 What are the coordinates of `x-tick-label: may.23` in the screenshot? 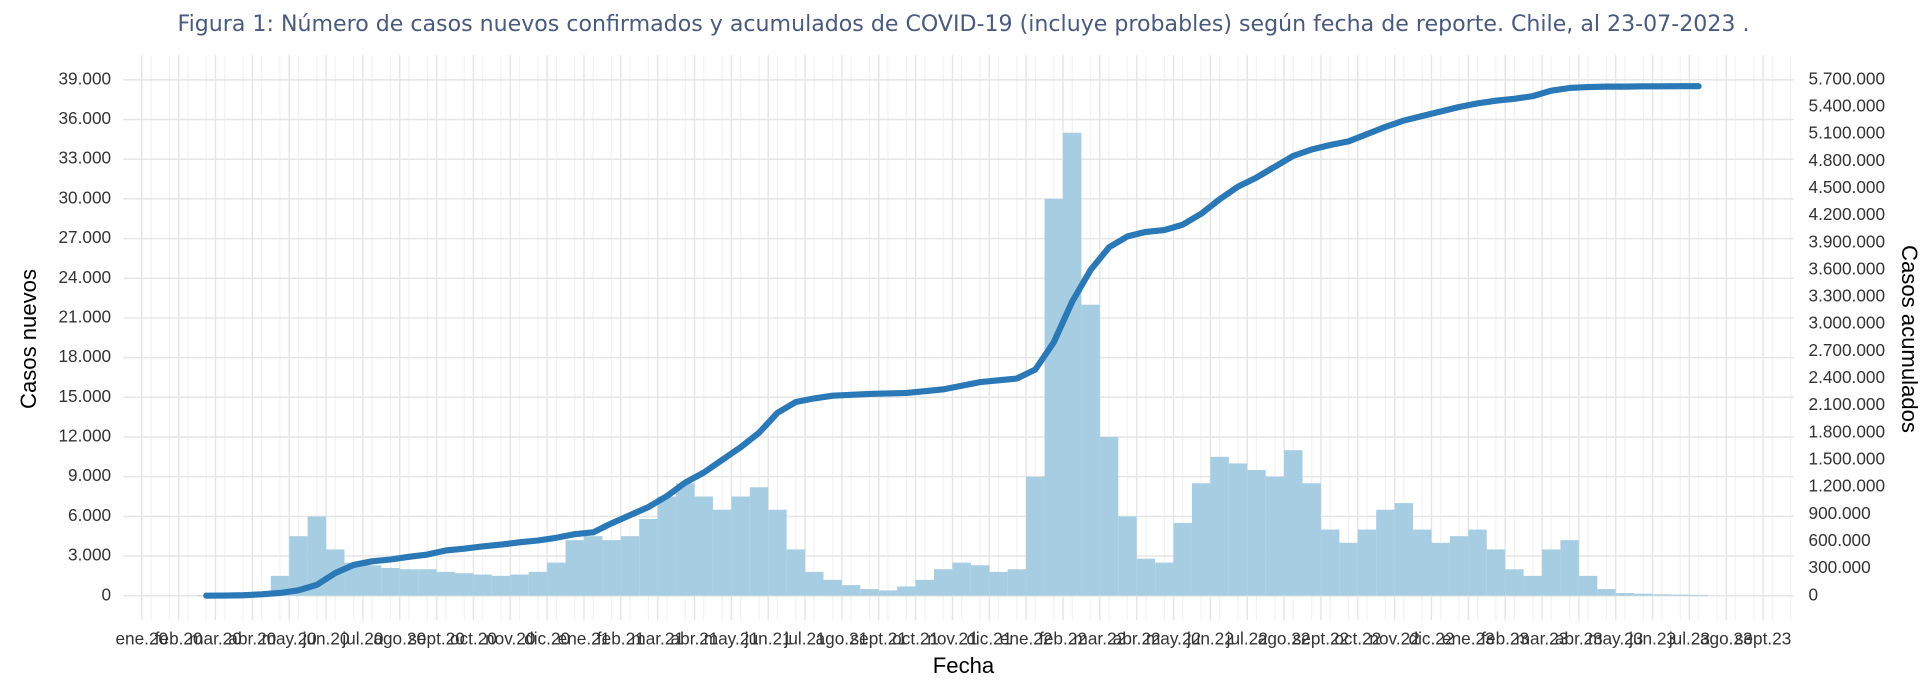 It's located at (1615, 638).